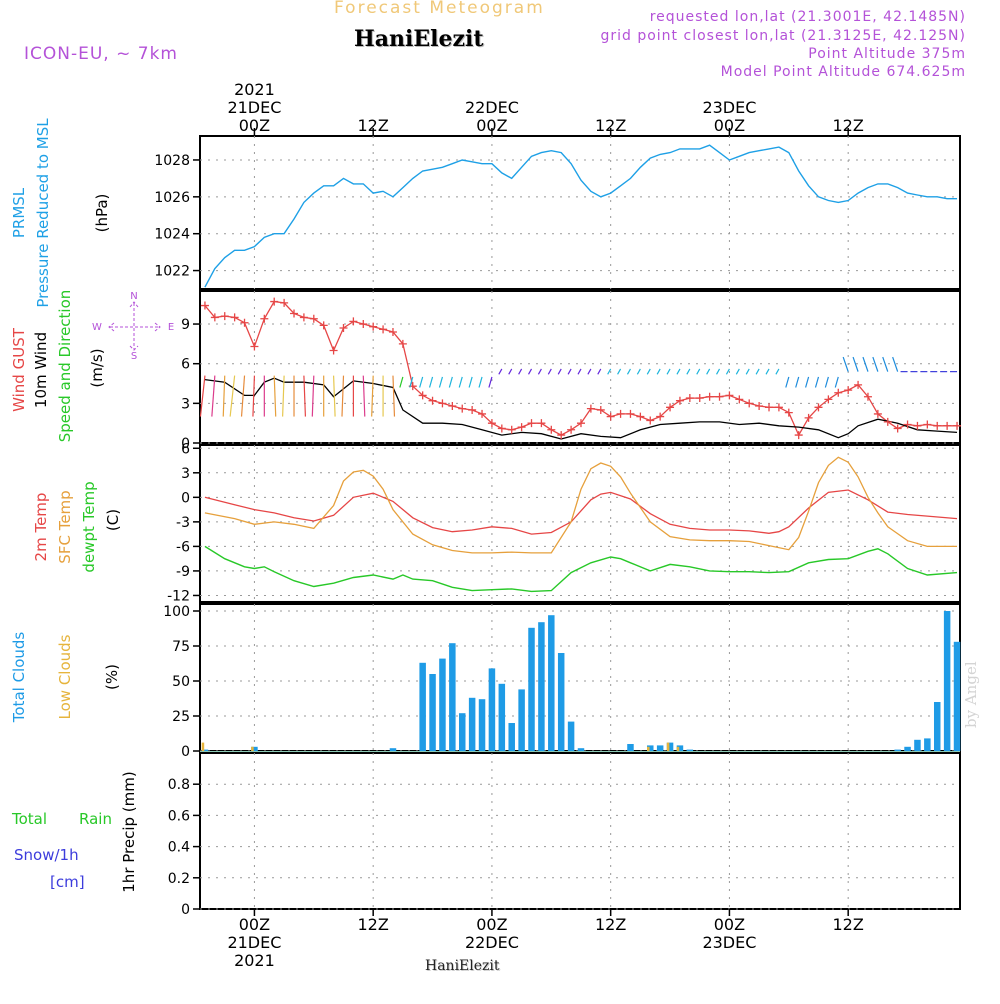 The width and height of the screenshot is (1000, 1004). I want to click on bottom-time-label: 00Z, so click(491, 924).